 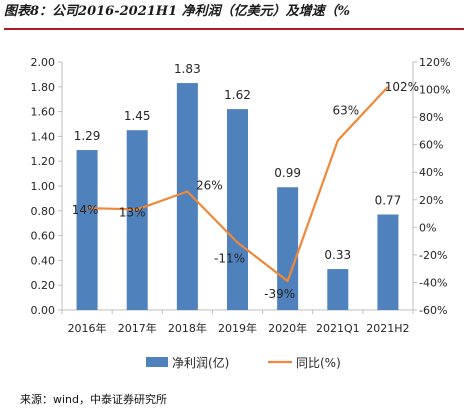 What do you see at coordinates (43, 161) in the screenshot?
I see `left-axis-tick-label: 1.20` at bounding box center [43, 161].